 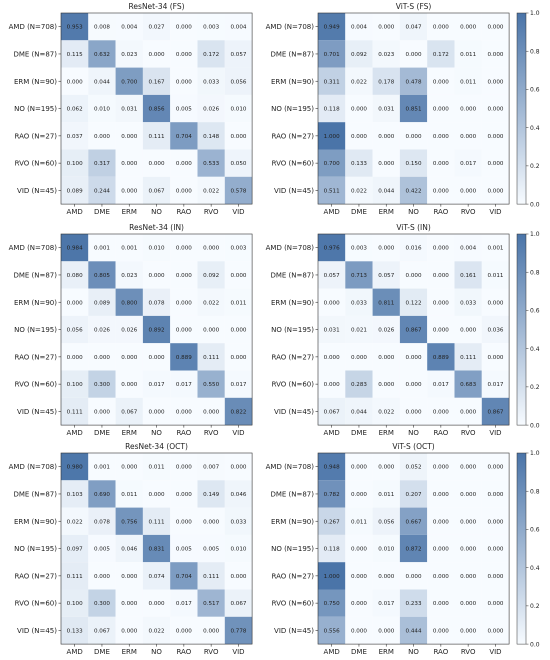 What do you see at coordinates (184, 604) in the screenshot?
I see `cell-value-label: 0.017` at bounding box center [184, 604].